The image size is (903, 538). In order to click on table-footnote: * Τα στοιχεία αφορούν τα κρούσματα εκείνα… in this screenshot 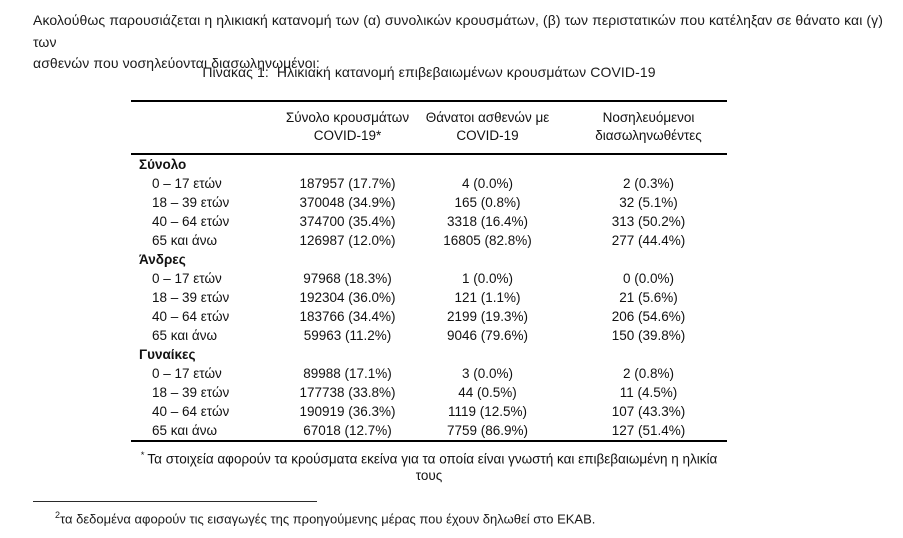, I will do `click(429, 463)`.